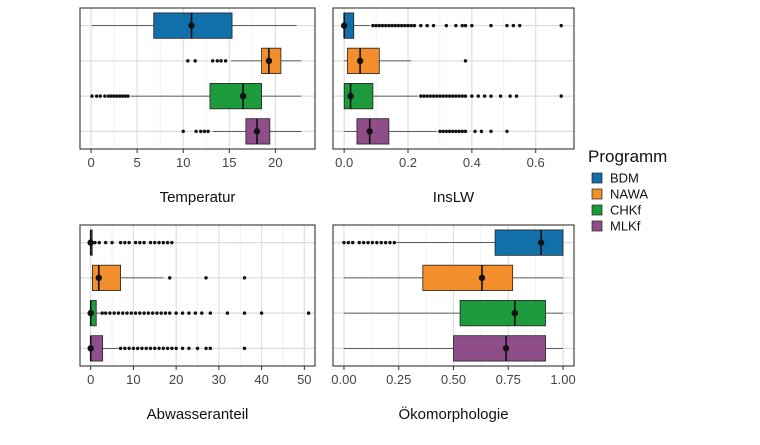 The height and width of the screenshot is (445, 760). Describe the element at coordinates (199, 313) in the screenshot. I see `boxplot-chkf` at that location.